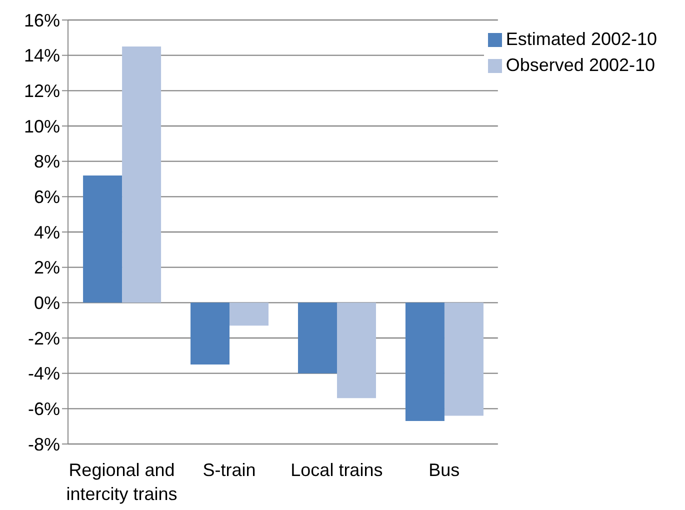 The width and height of the screenshot is (685, 510). Describe the element at coordinates (336, 470) in the screenshot. I see `x-tick-label: Local trains` at that location.